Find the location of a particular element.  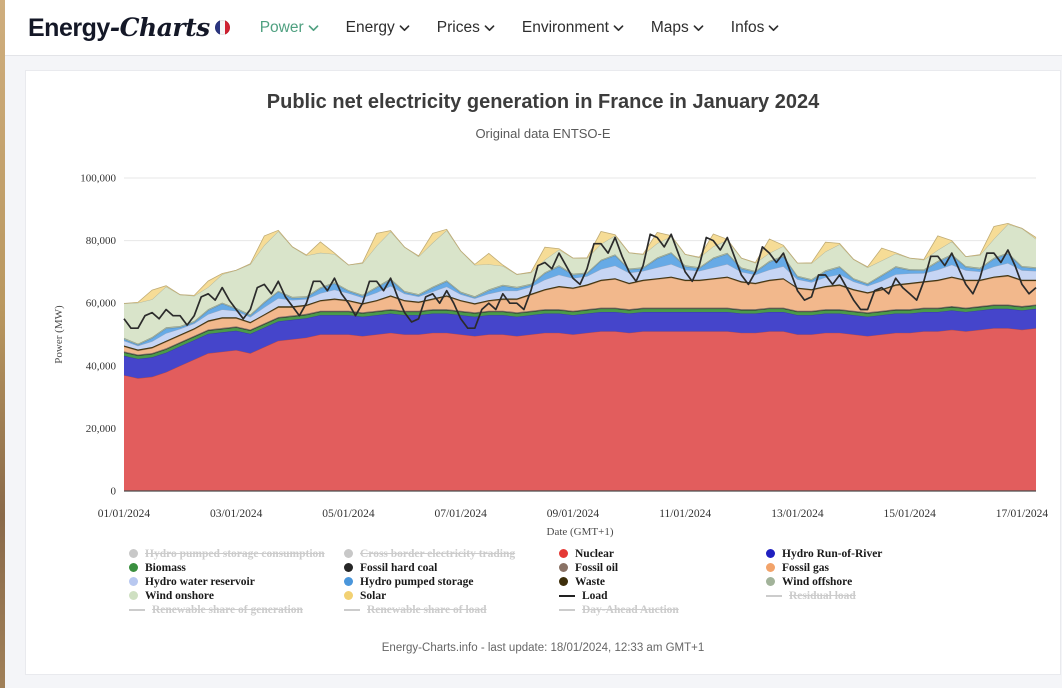

legend-item-label: Hydro pumped storage is located at coordinates (417, 581).